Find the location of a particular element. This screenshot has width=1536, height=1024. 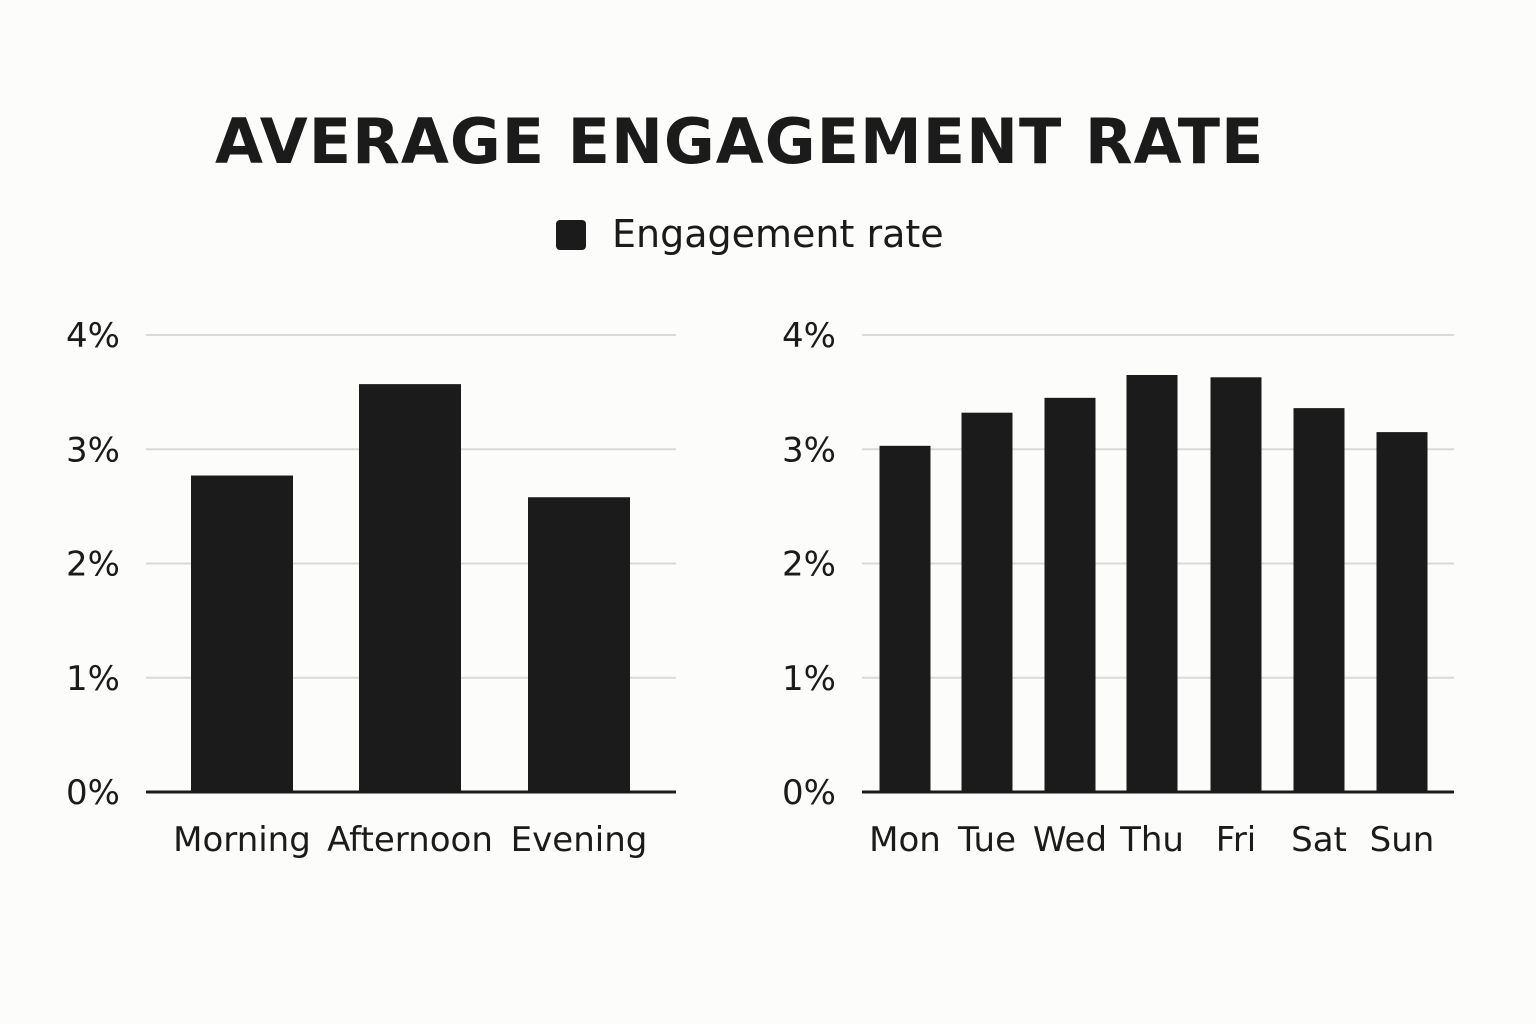

legend: Engagement rate is located at coordinates (750, 234).